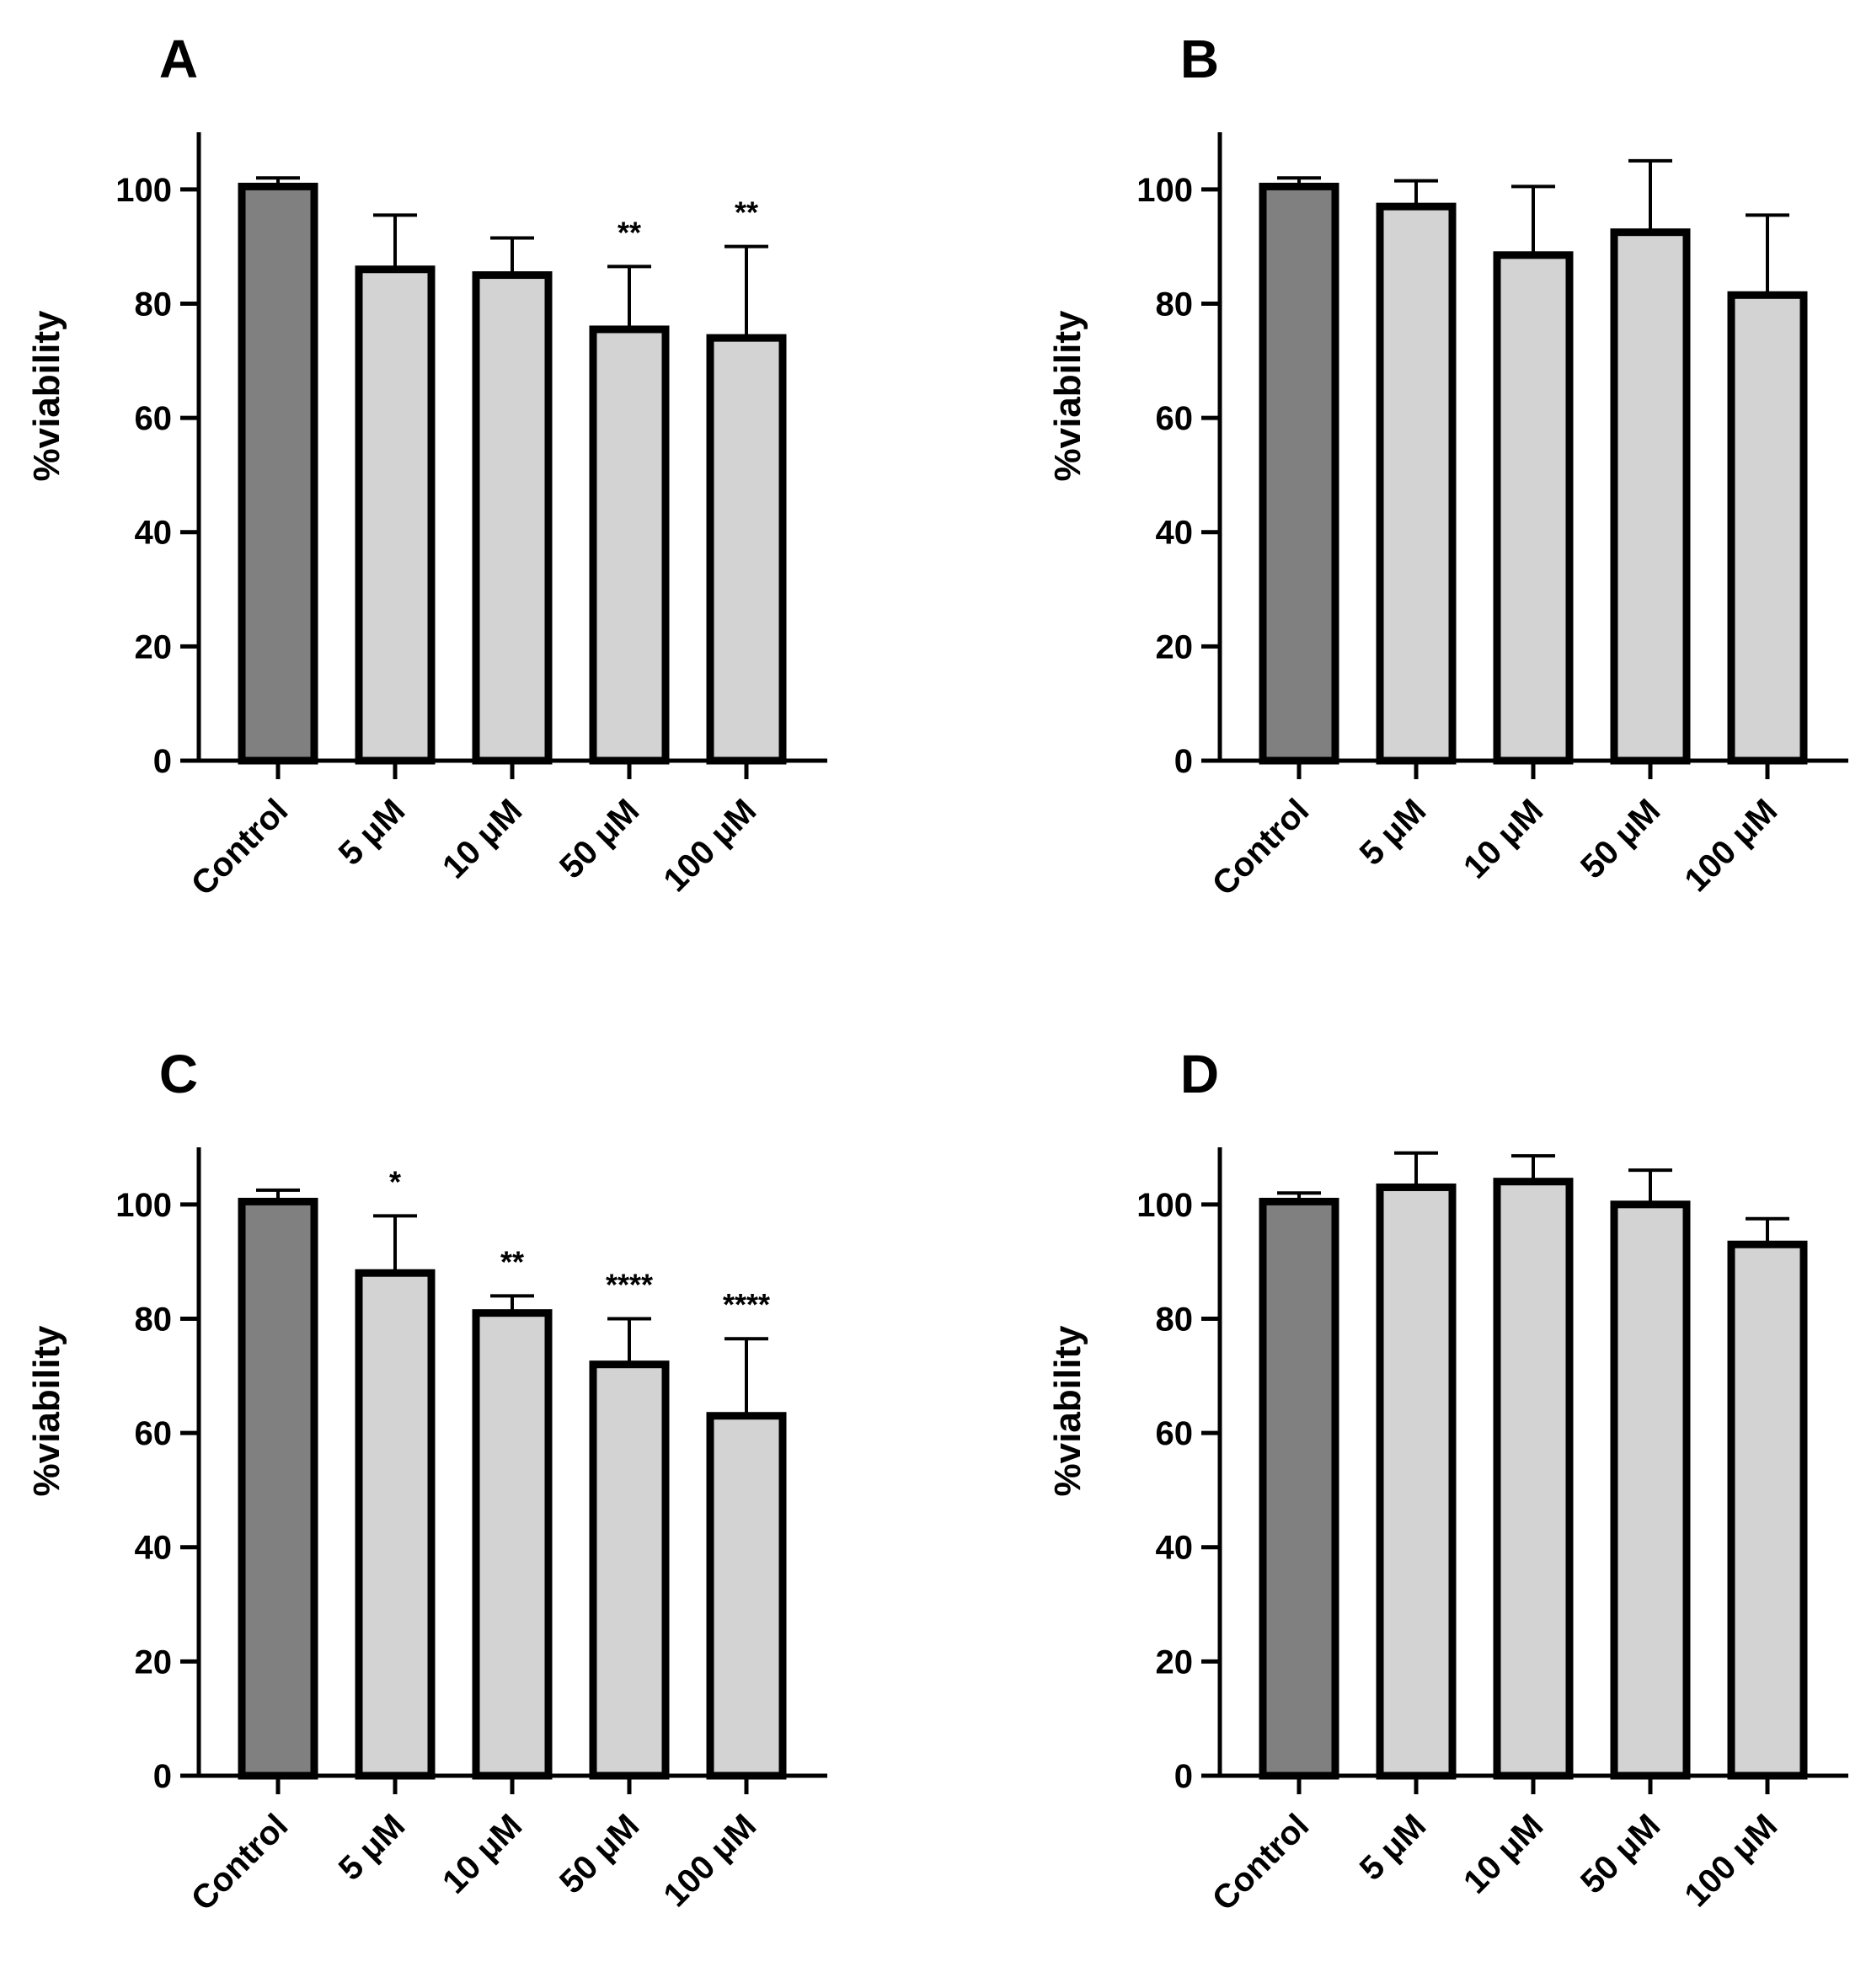  What do you see at coordinates (178, 1074) in the screenshot?
I see `panel-letter: C` at bounding box center [178, 1074].